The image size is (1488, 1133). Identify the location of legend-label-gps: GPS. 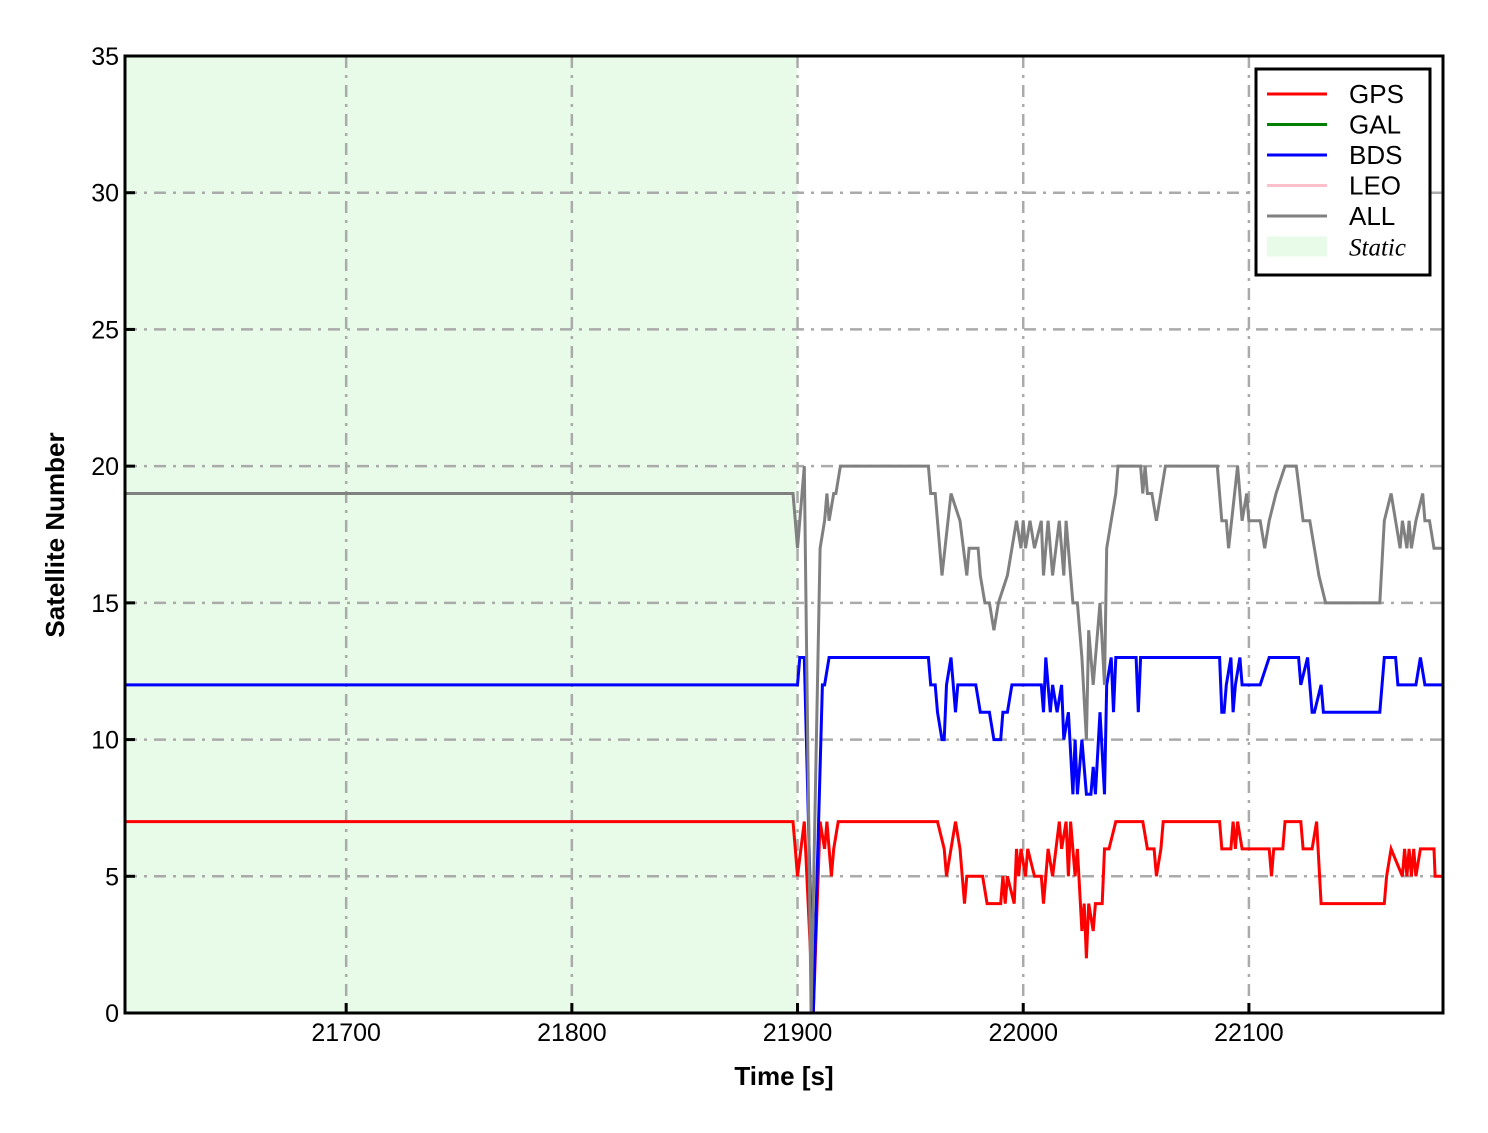
(1376, 94).